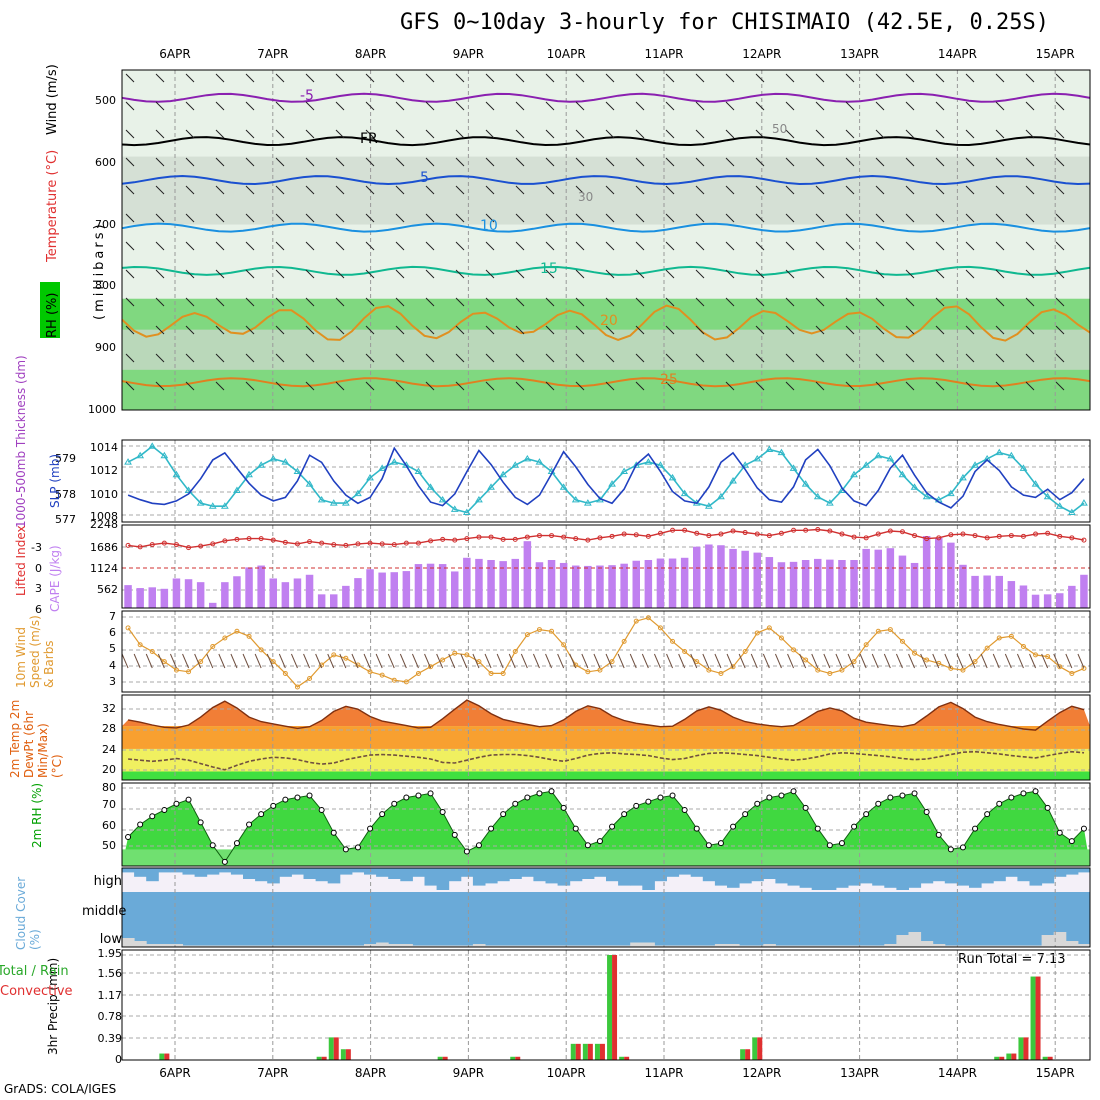  What do you see at coordinates (52, 315) in the screenshot?
I see `rh-legend: RH (%)` at bounding box center [52, 315].